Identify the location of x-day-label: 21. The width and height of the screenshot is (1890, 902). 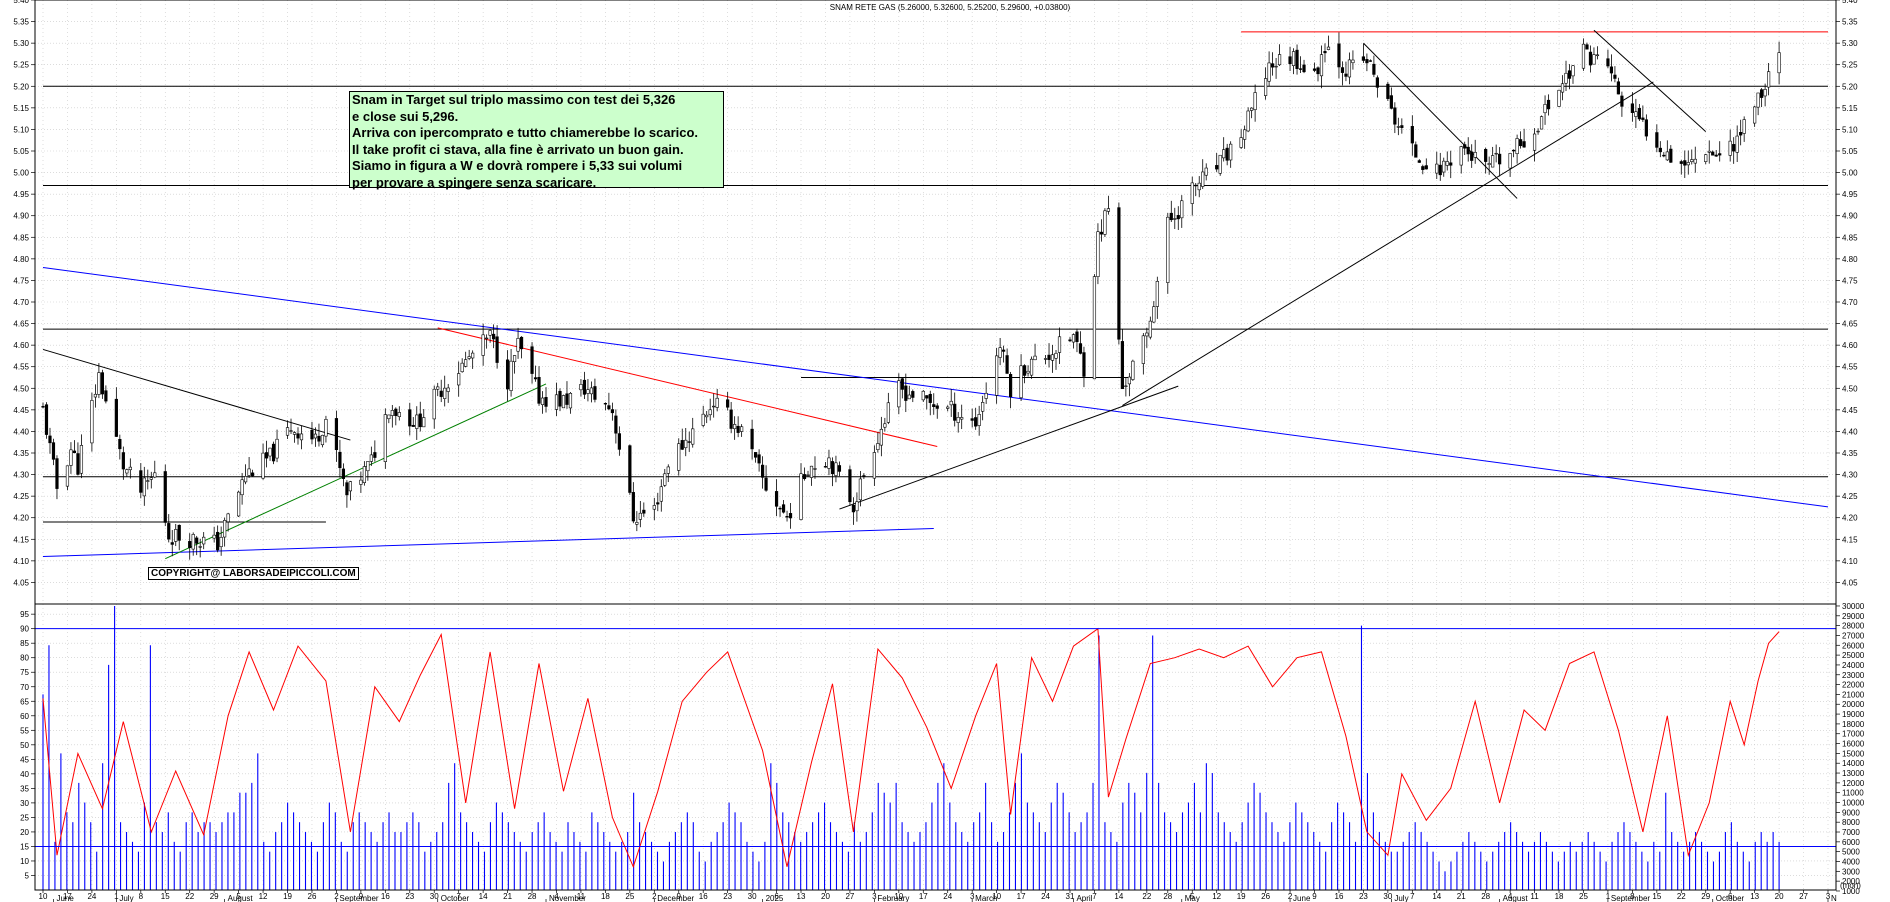
(1461, 896).